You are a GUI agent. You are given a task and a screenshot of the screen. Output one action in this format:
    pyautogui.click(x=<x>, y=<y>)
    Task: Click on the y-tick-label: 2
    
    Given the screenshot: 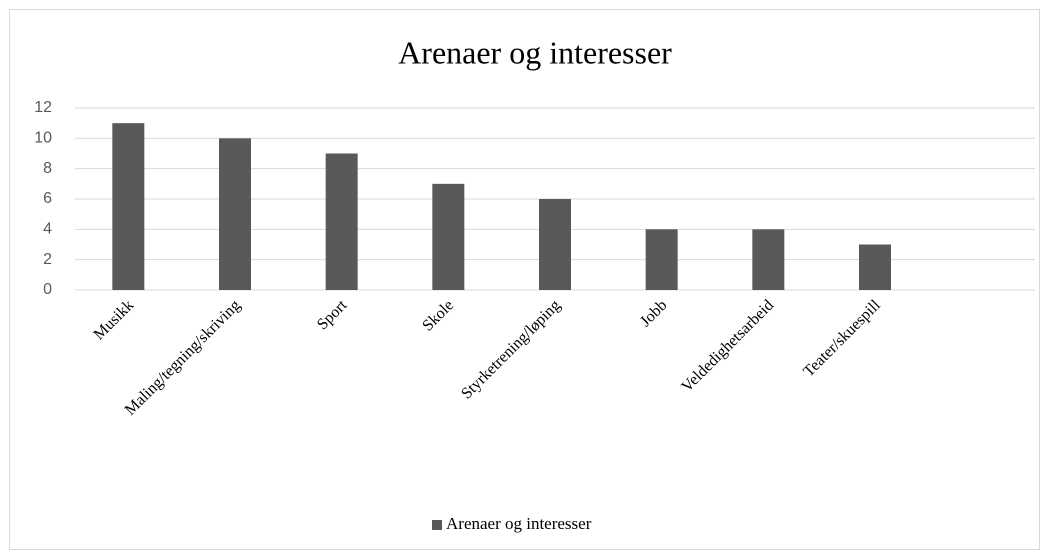 What is the action you would take?
    pyautogui.click(x=47, y=259)
    